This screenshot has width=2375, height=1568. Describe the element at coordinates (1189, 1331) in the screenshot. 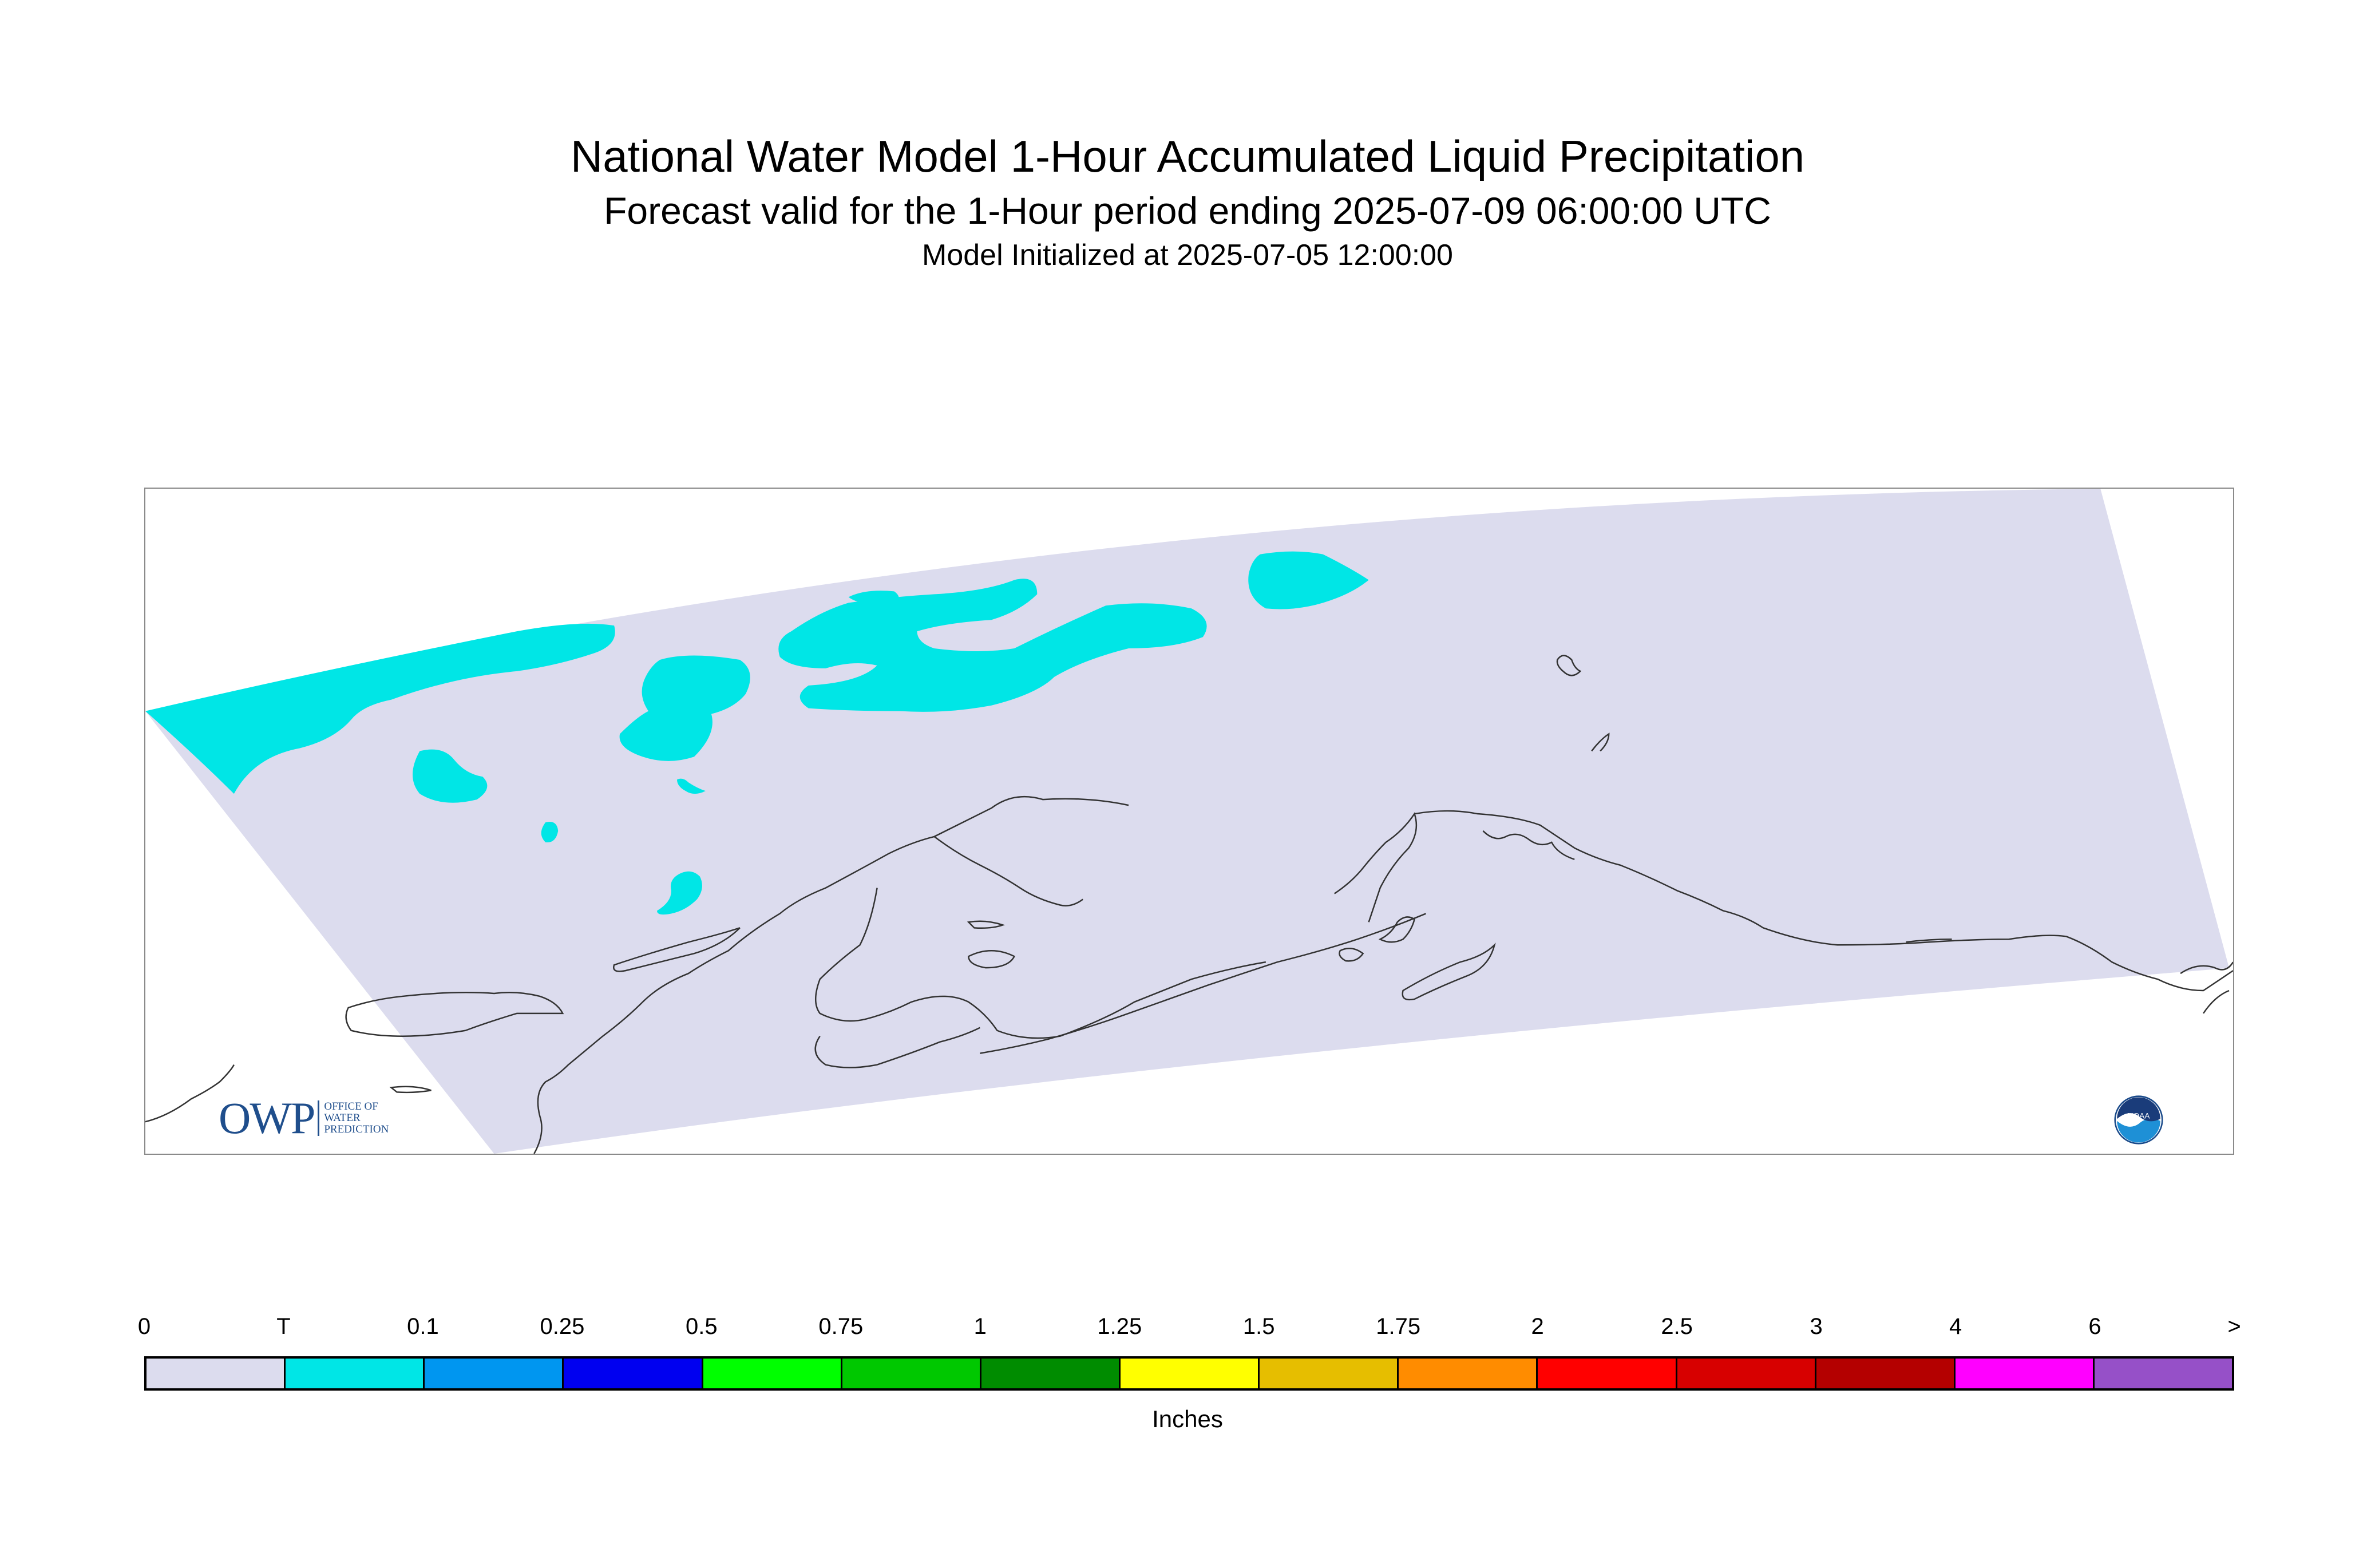

I see `colorbar-labels: 0 T 0.1 0.25 0.5 0.75 1 1.25 1.5 1.75 2 2.5 3 4 6 >` at that location.